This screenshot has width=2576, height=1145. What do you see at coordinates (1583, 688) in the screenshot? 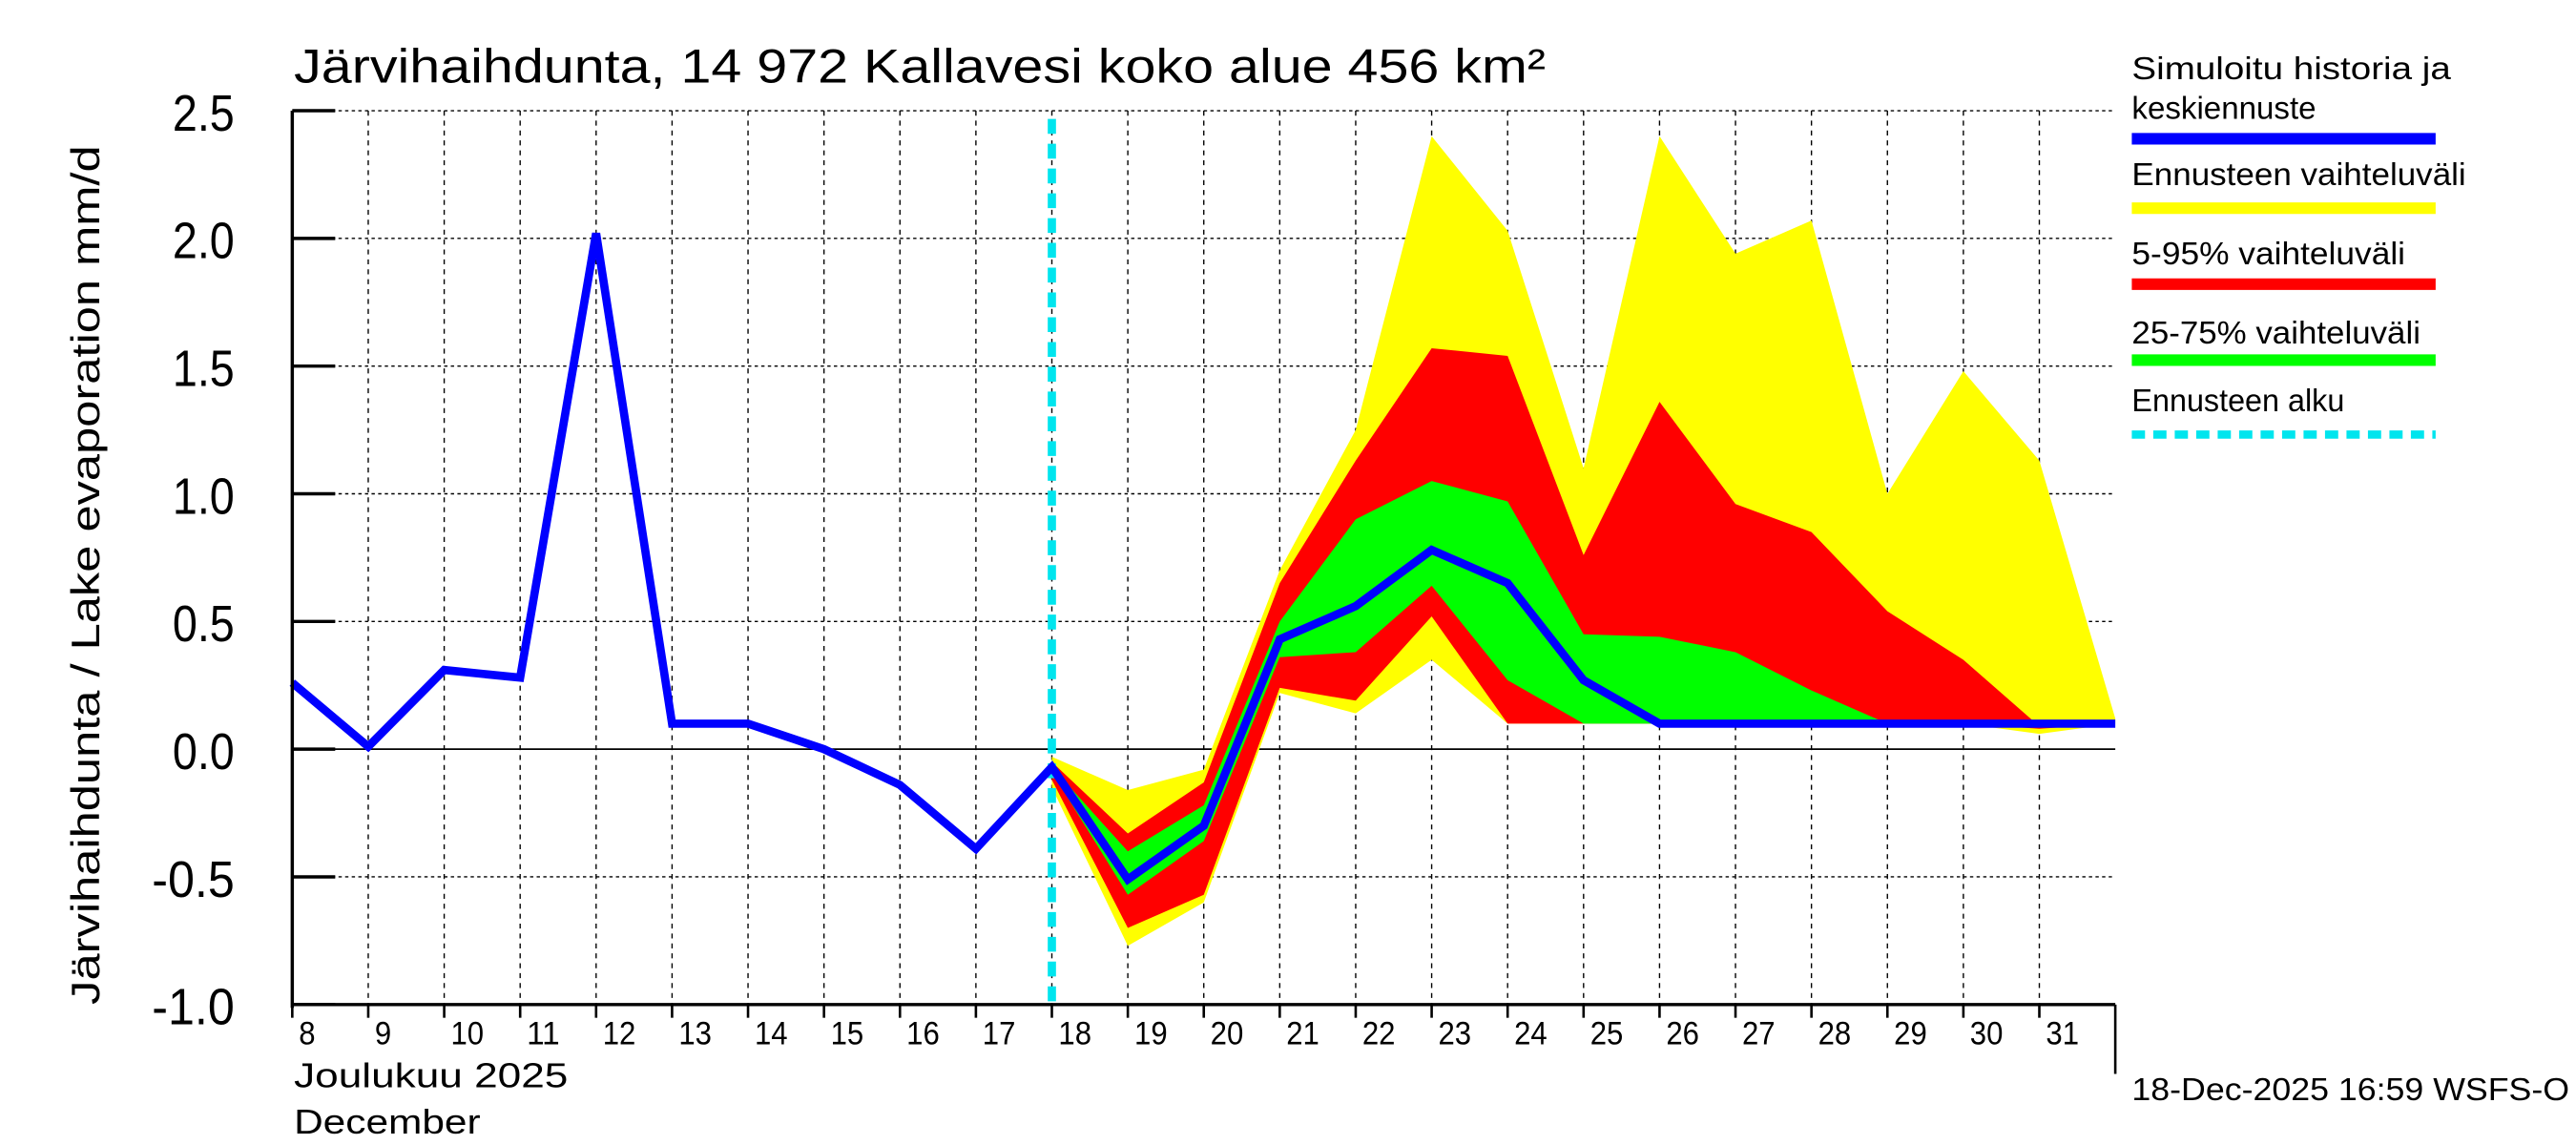
I see `p25-75-band` at bounding box center [1583, 688].